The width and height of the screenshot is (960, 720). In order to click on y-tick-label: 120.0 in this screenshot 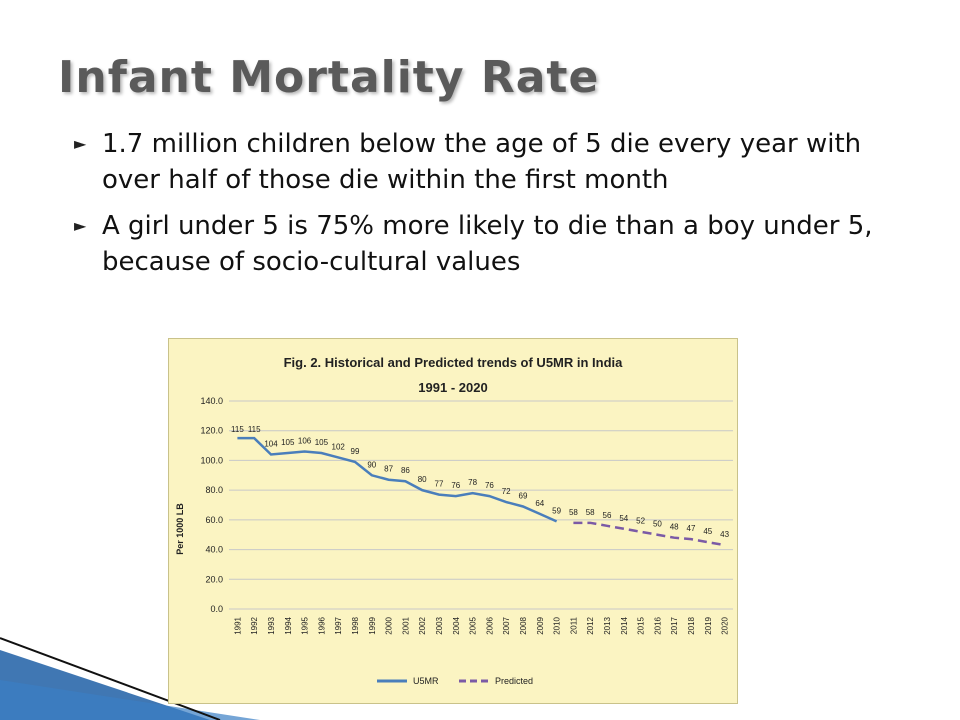, I will do `click(211, 431)`.